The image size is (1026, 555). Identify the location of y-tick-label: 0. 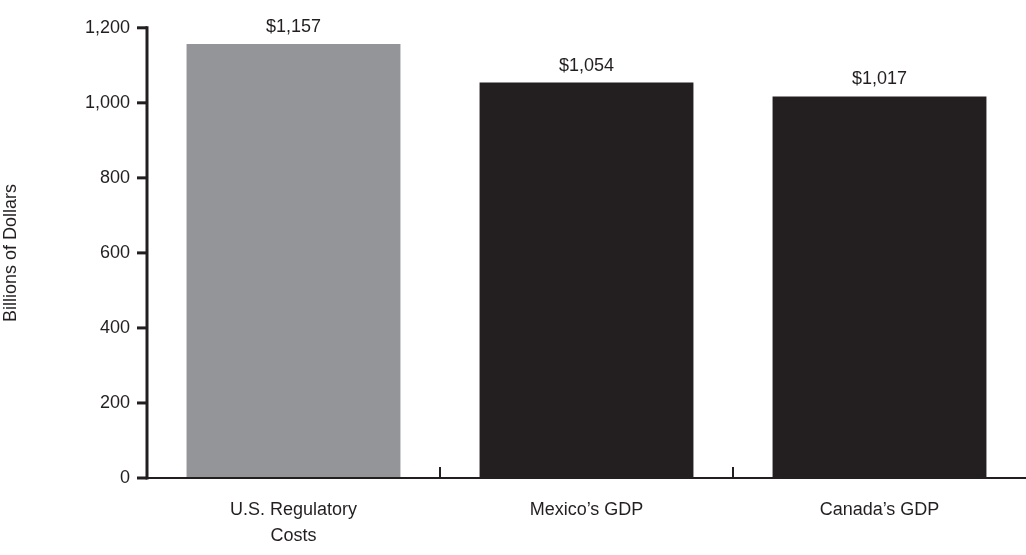
(124, 476).